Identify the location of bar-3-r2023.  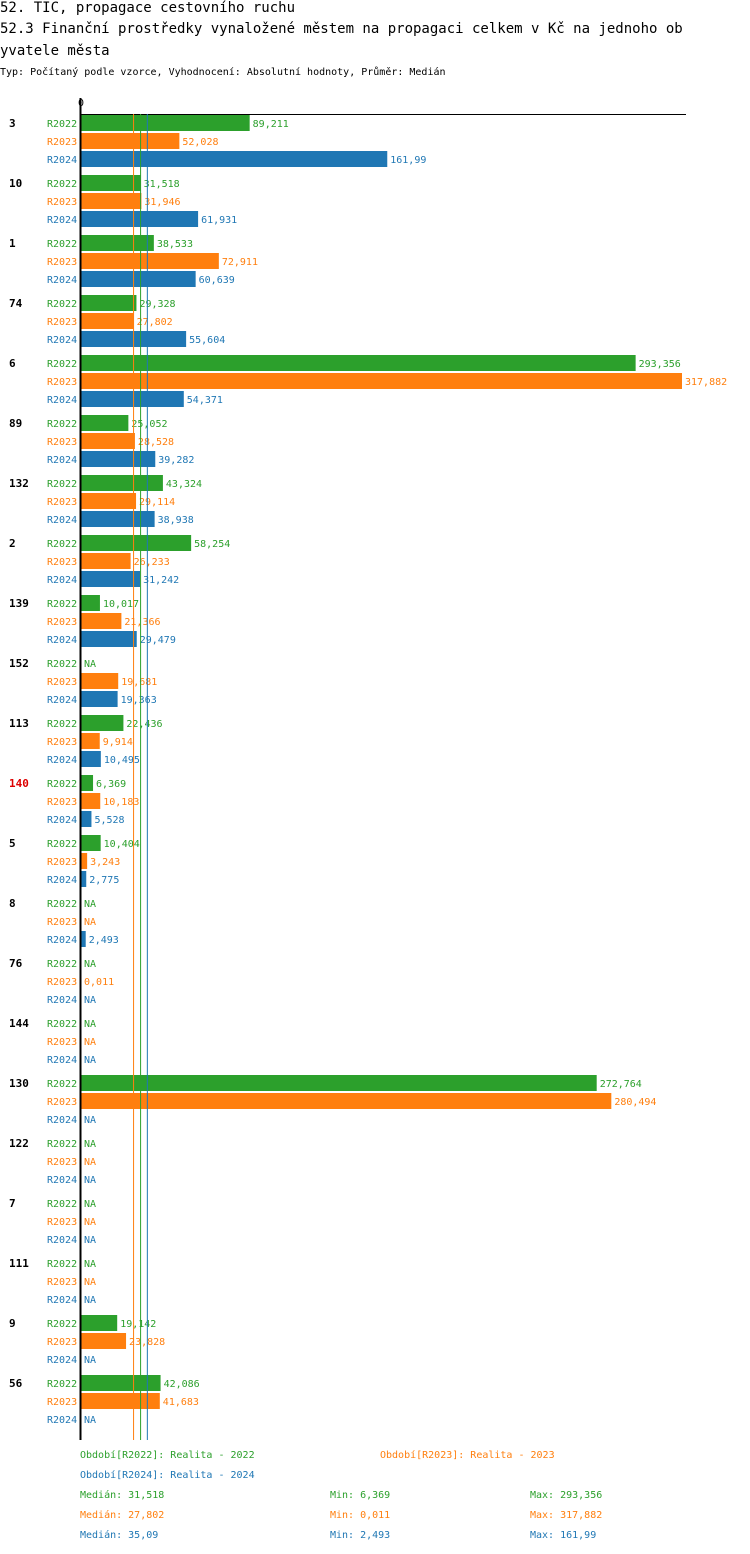
(130, 141).